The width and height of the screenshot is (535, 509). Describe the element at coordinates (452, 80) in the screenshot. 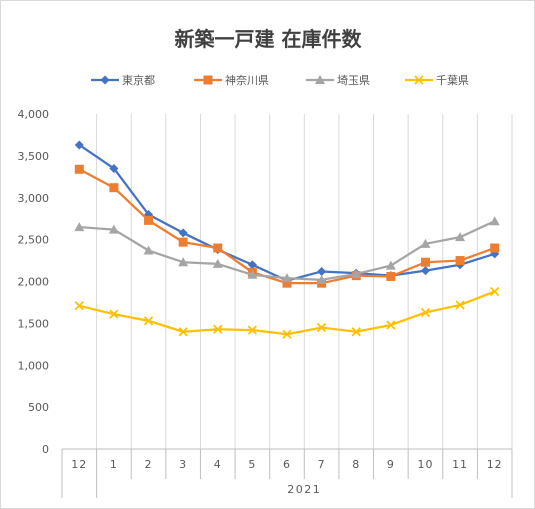

I see `legend-label: 千葉県` at that location.